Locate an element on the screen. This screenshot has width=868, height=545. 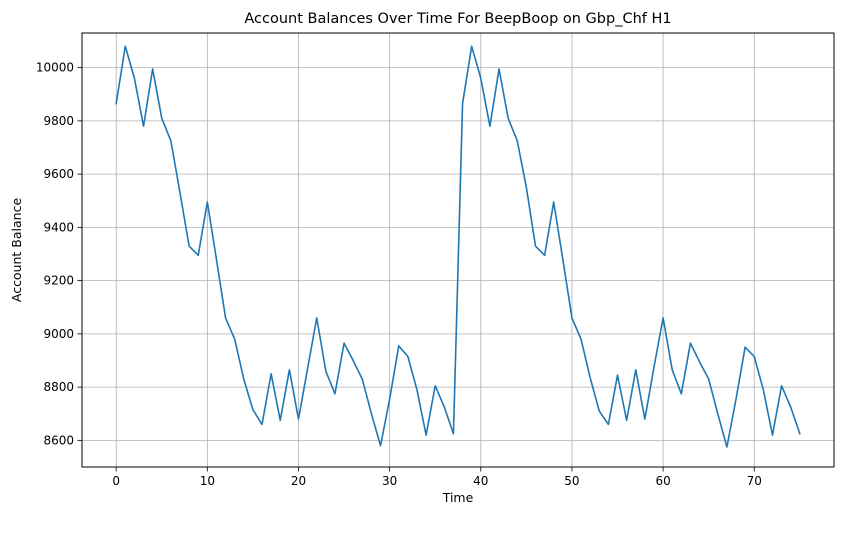
x-tick-label: 70 is located at coordinates (754, 481).